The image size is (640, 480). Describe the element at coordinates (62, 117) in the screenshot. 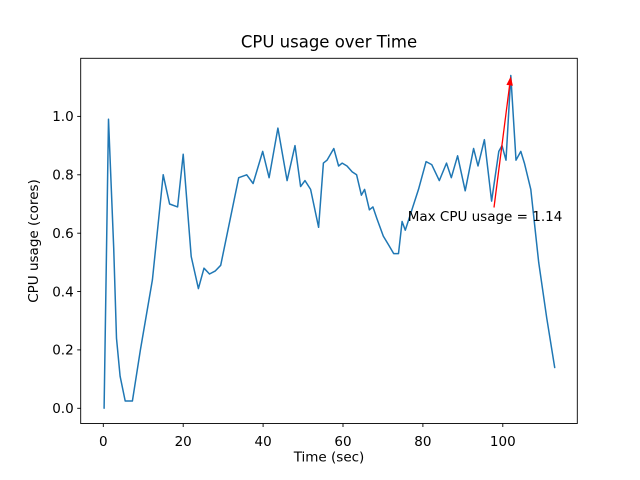

I see `y-tick-label: 1.0` at that location.